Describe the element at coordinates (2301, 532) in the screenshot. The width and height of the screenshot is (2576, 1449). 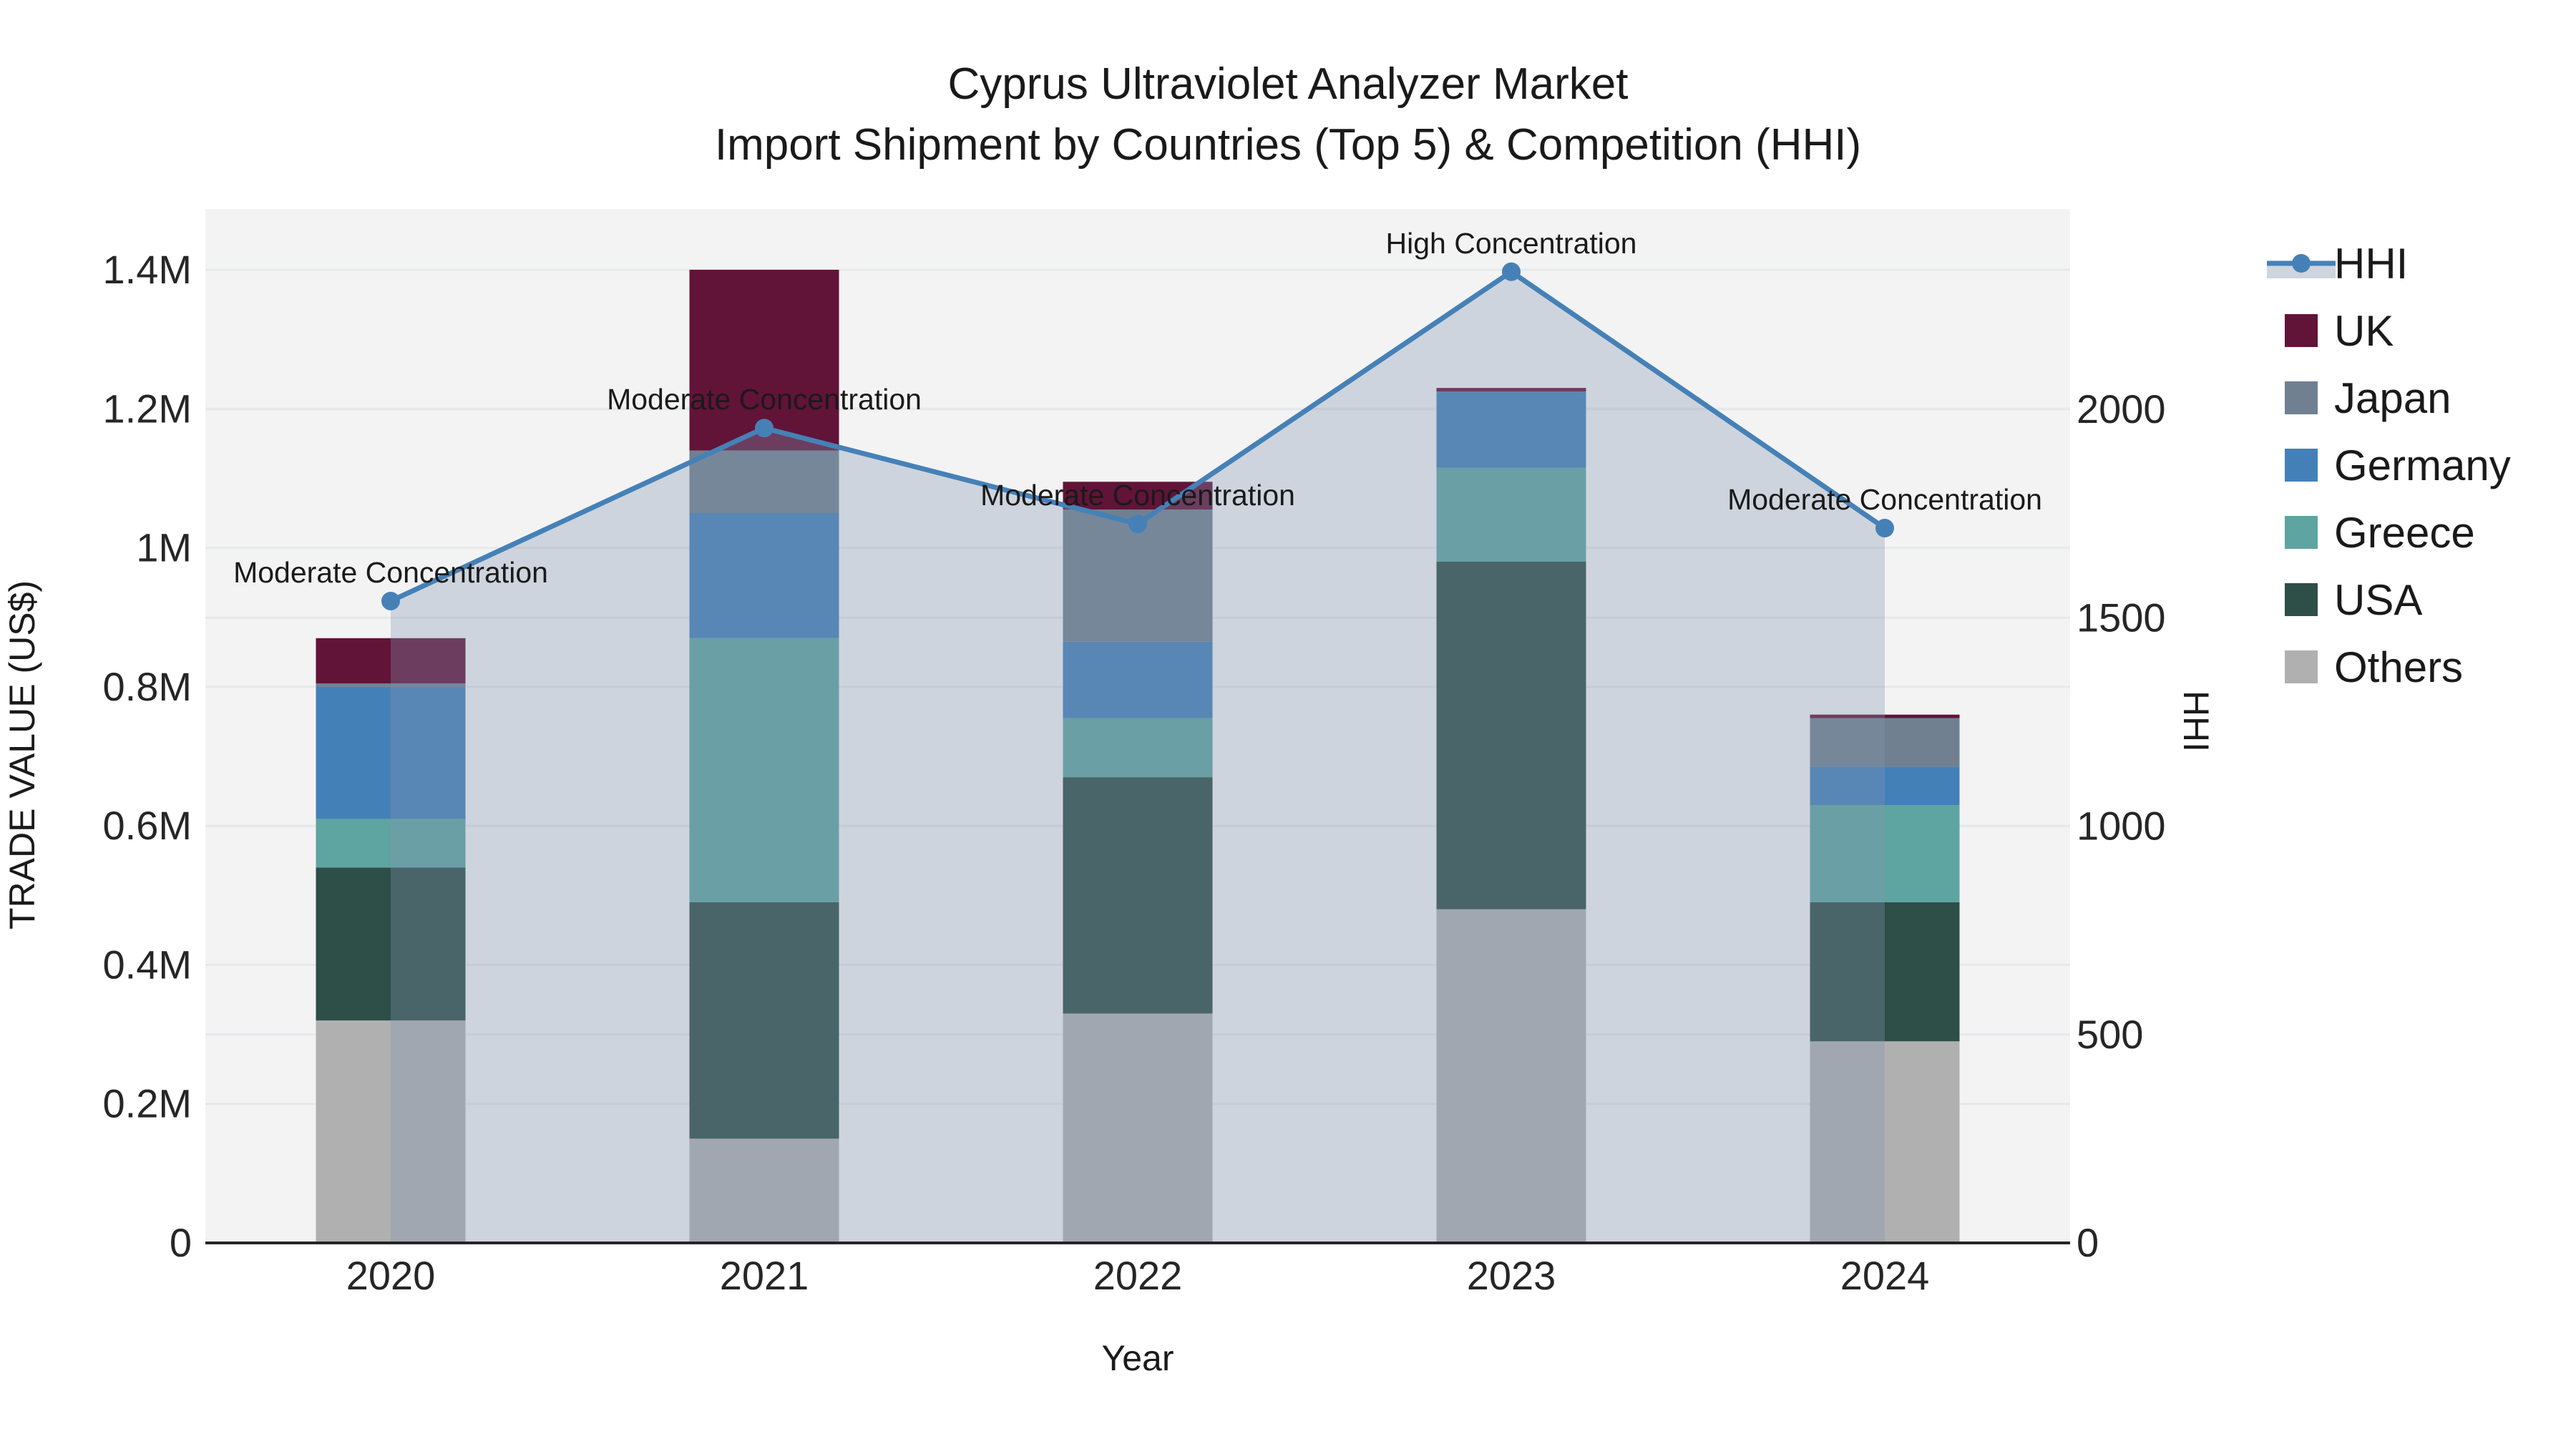
I see `legend-swatch-Greece` at that location.